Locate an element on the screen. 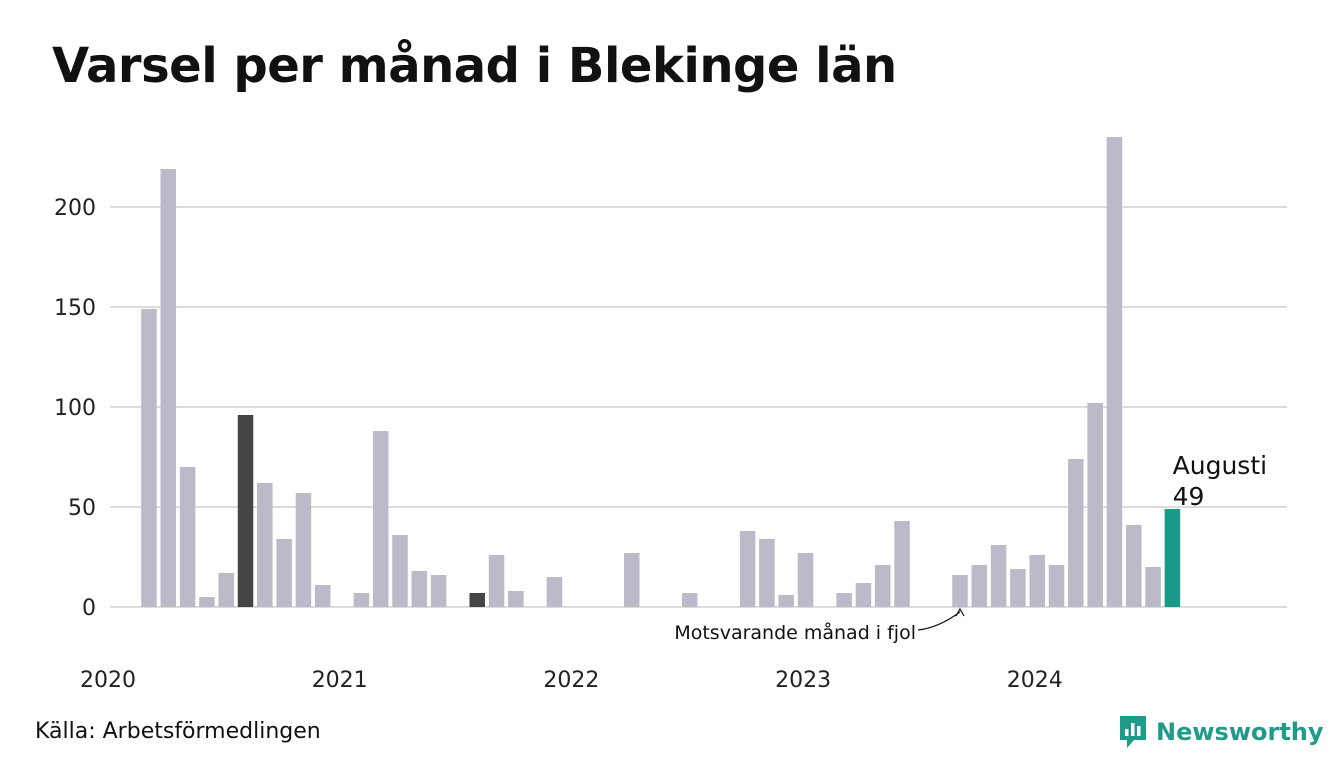 This screenshot has height=780, width=1340. prior-month-arrow-line is located at coordinates (939, 621).